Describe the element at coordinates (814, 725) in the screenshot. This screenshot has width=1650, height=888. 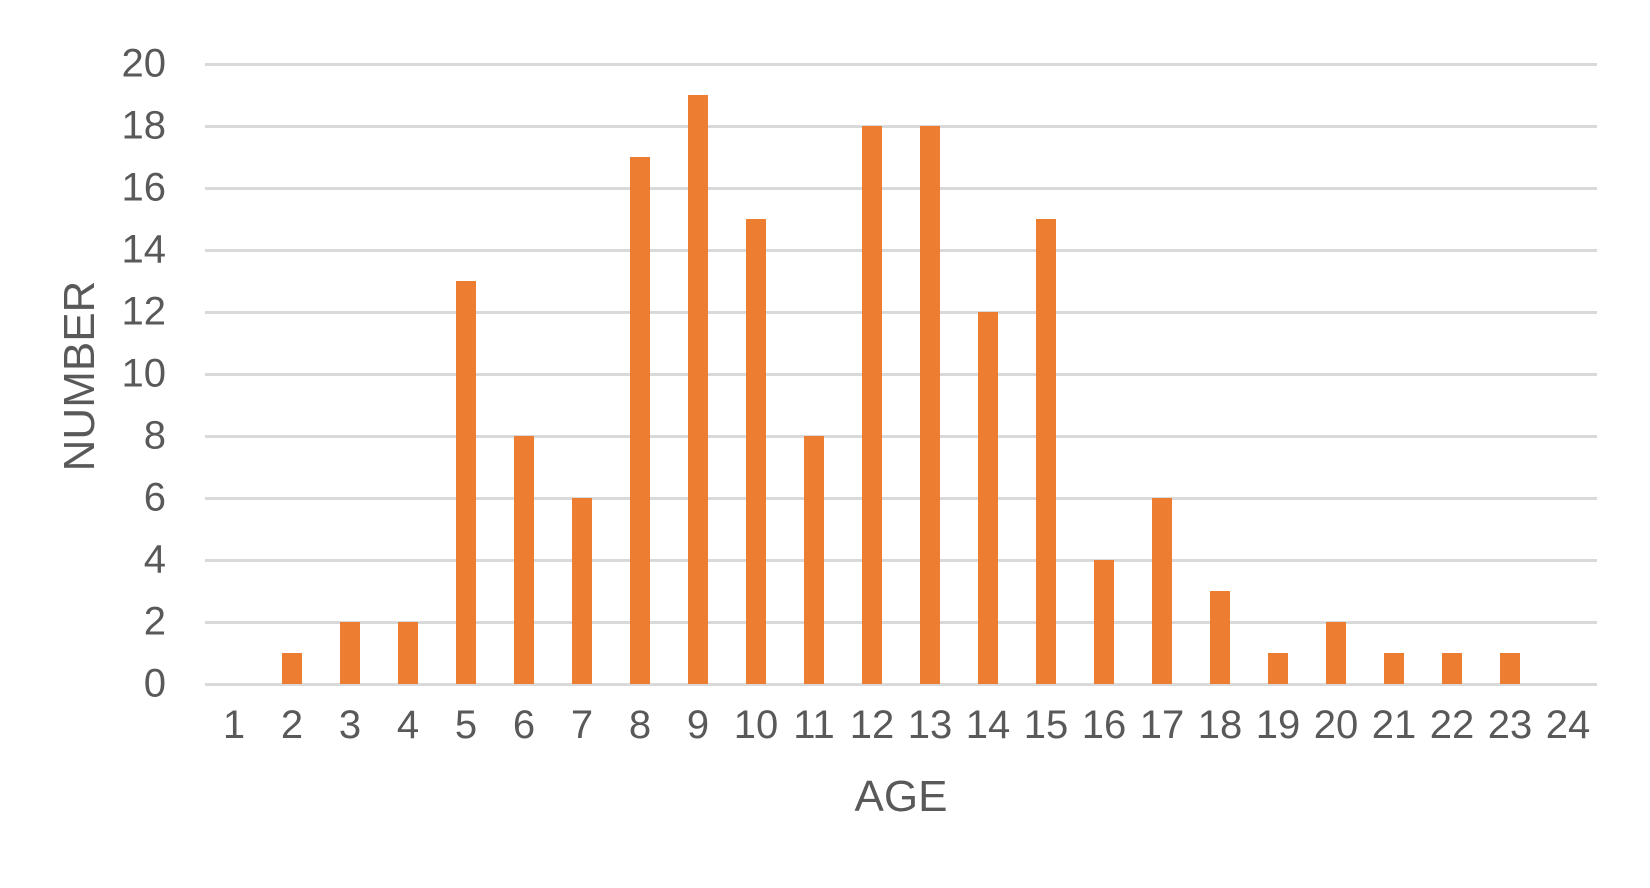
I see `x-tick-label: 11` at that location.